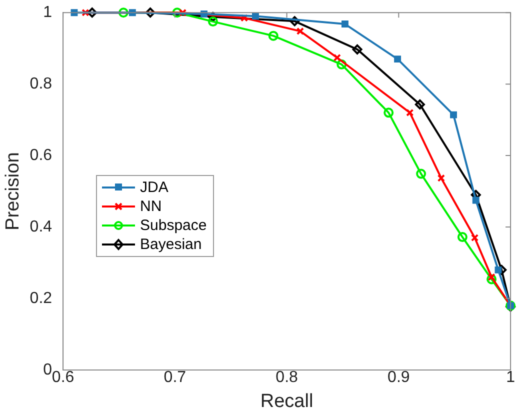  I want to click on legend-label: Bayesian, so click(171, 244).